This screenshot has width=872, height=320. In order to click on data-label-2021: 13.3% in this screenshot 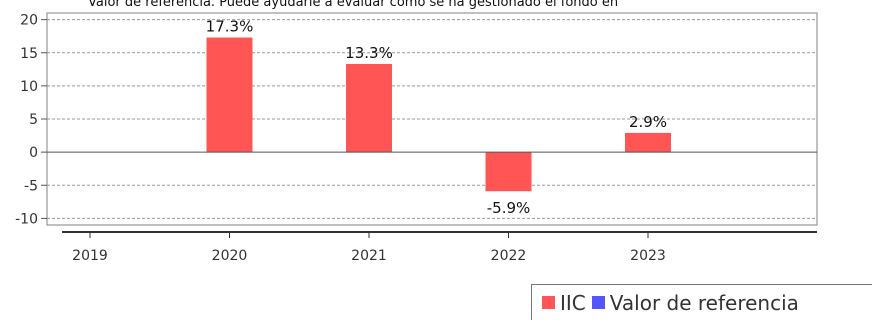, I will do `click(369, 53)`.